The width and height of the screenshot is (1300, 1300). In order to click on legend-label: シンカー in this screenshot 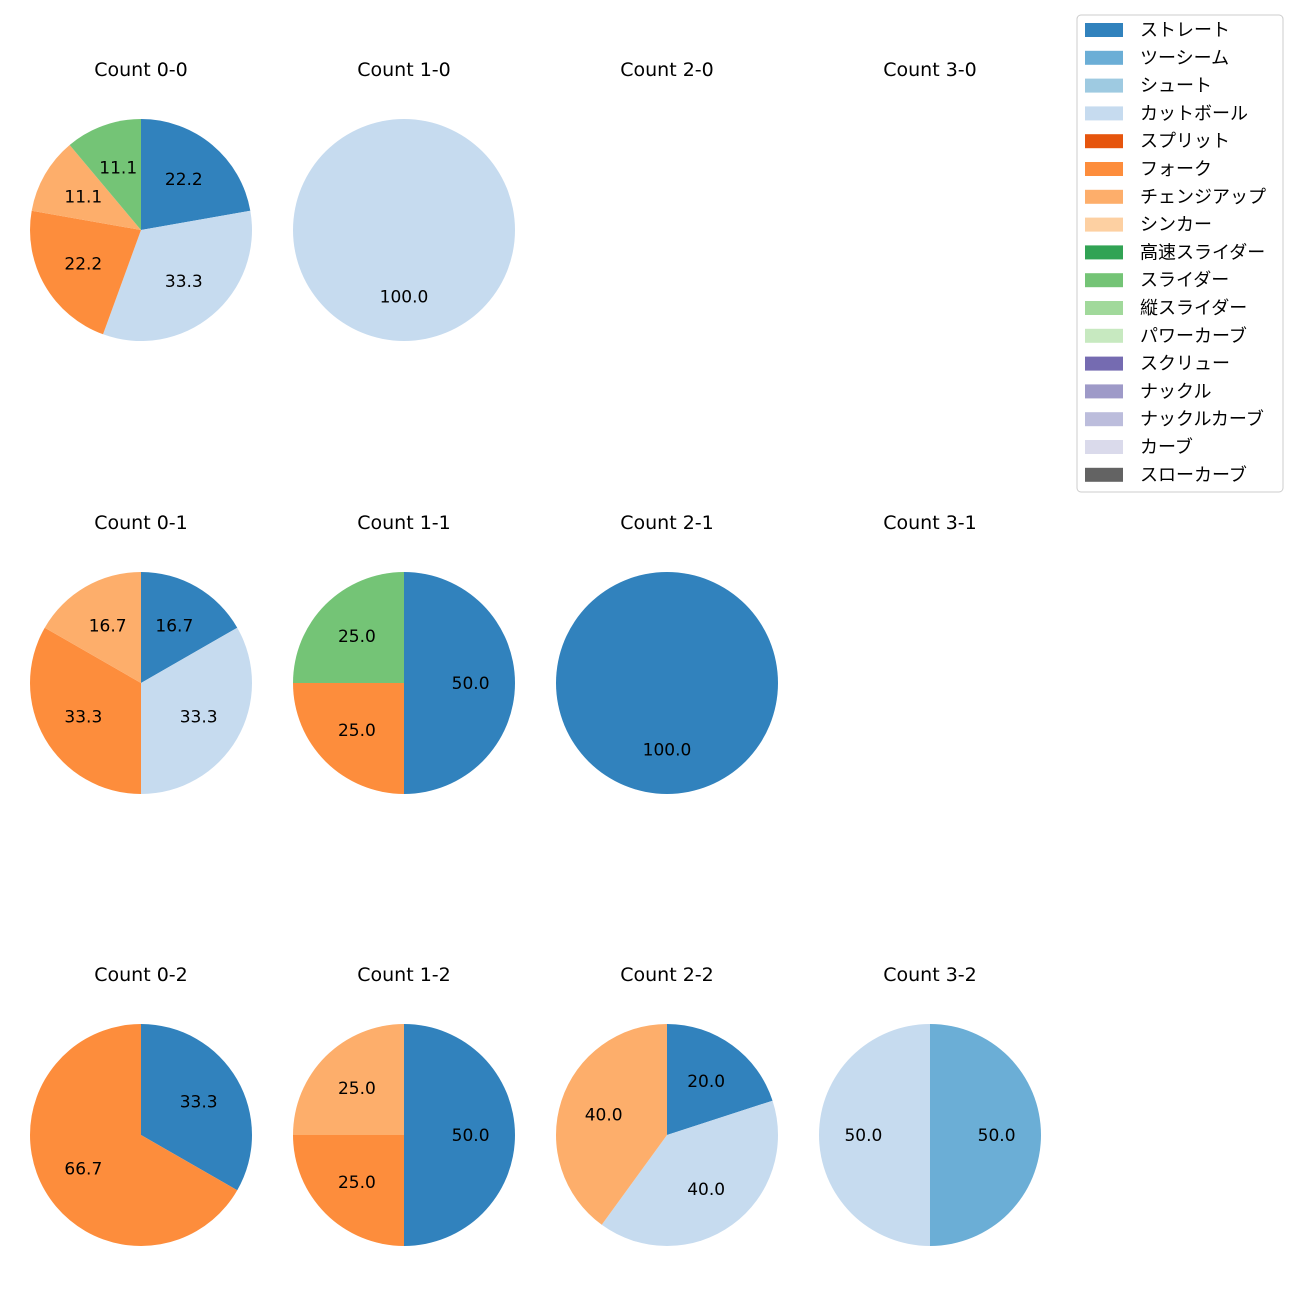, I will do `click(1176, 225)`.